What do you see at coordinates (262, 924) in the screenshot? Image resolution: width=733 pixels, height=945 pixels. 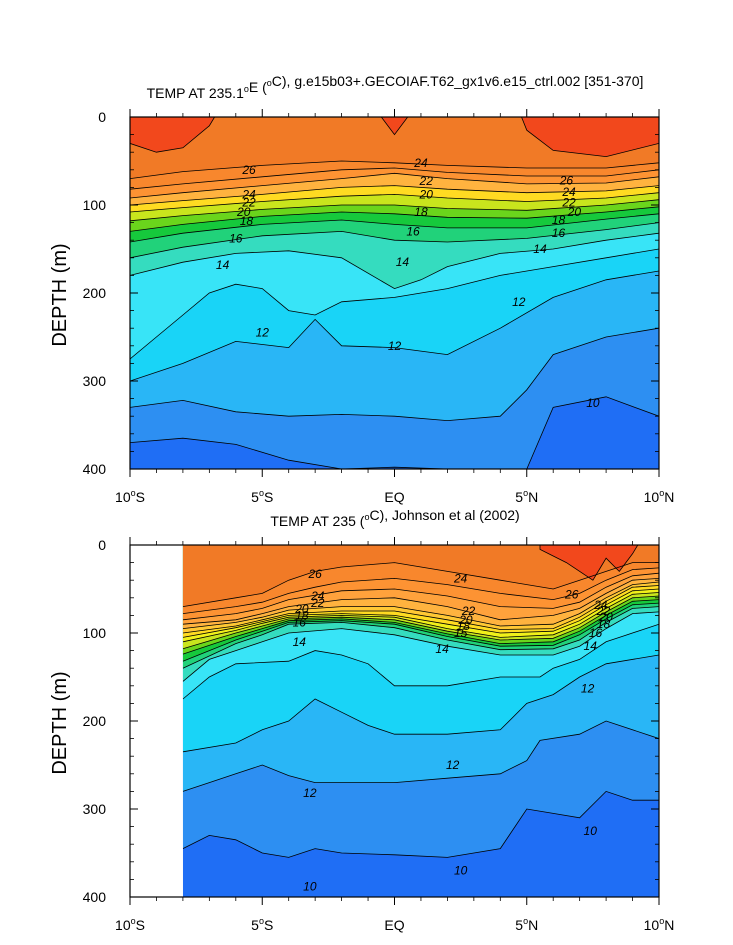 I see `x-tick-label: 5oS` at bounding box center [262, 924].